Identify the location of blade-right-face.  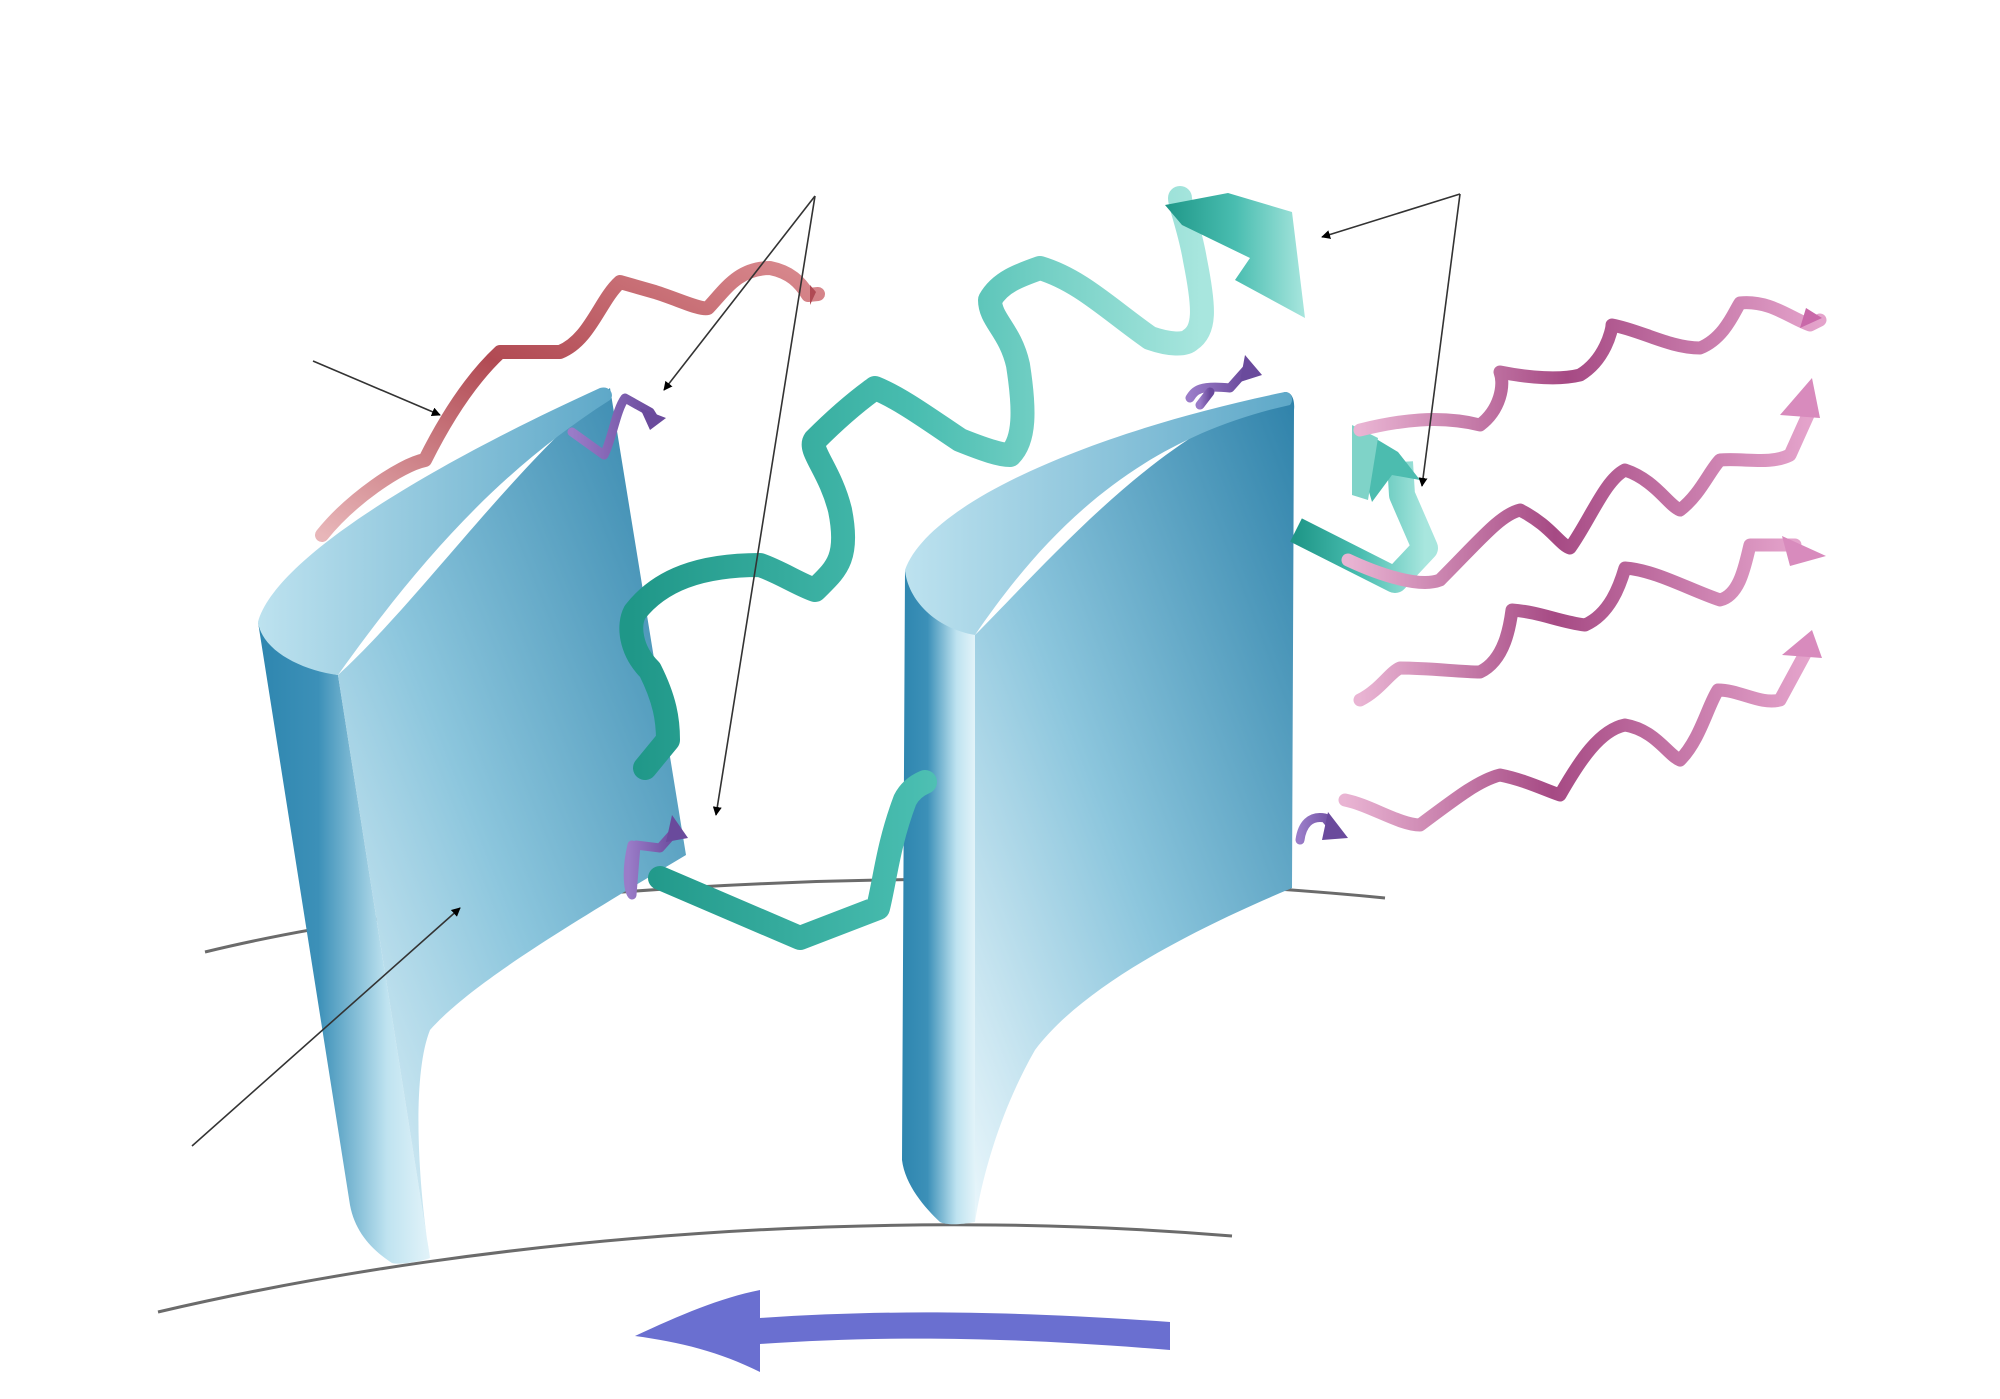
(1135, 807).